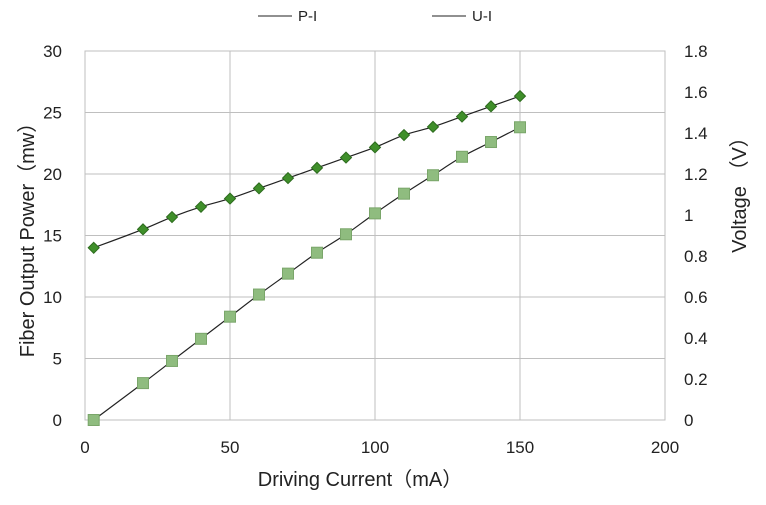  What do you see at coordinates (696, 256) in the screenshot?
I see `y-right-tick-label-4: 0.8` at bounding box center [696, 256].